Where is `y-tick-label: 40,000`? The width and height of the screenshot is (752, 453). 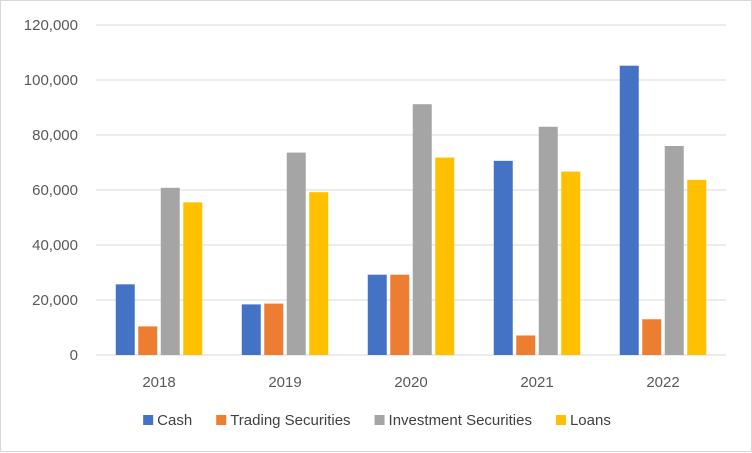
y-tick-label: 40,000 is located at coordinates (55, 245).